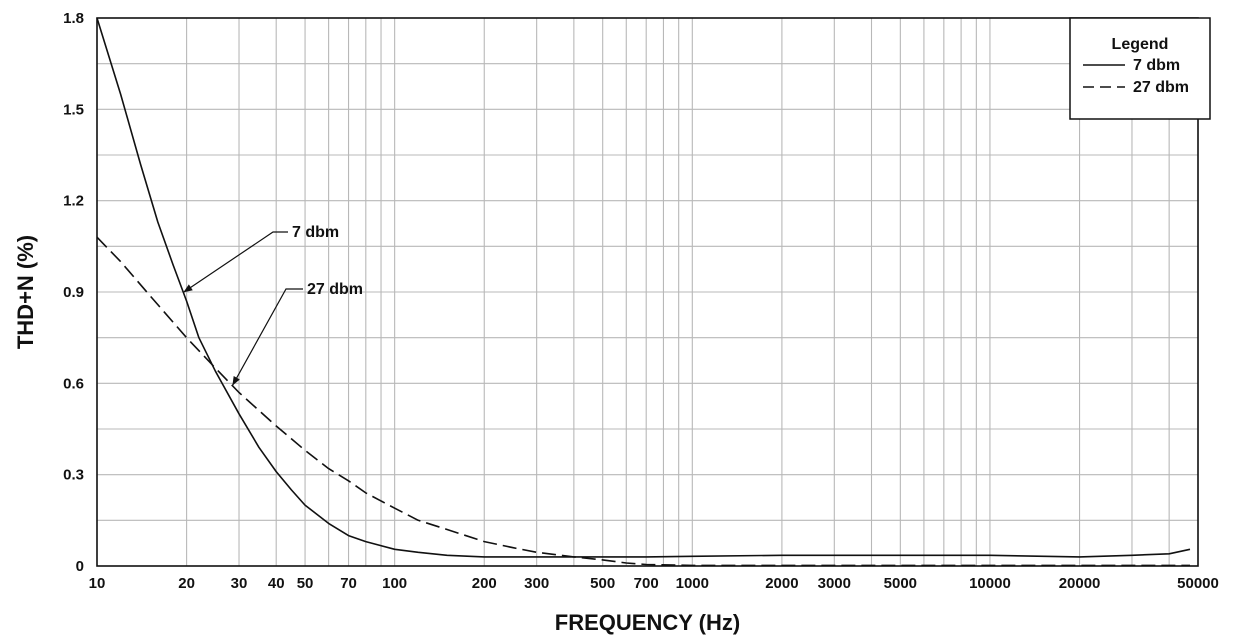 The width and height of the screenshot is (1254, 640). Describe the element at coordinates (1080, 583) in the screenshot. I see `x-tick-label: 20000` at that location.